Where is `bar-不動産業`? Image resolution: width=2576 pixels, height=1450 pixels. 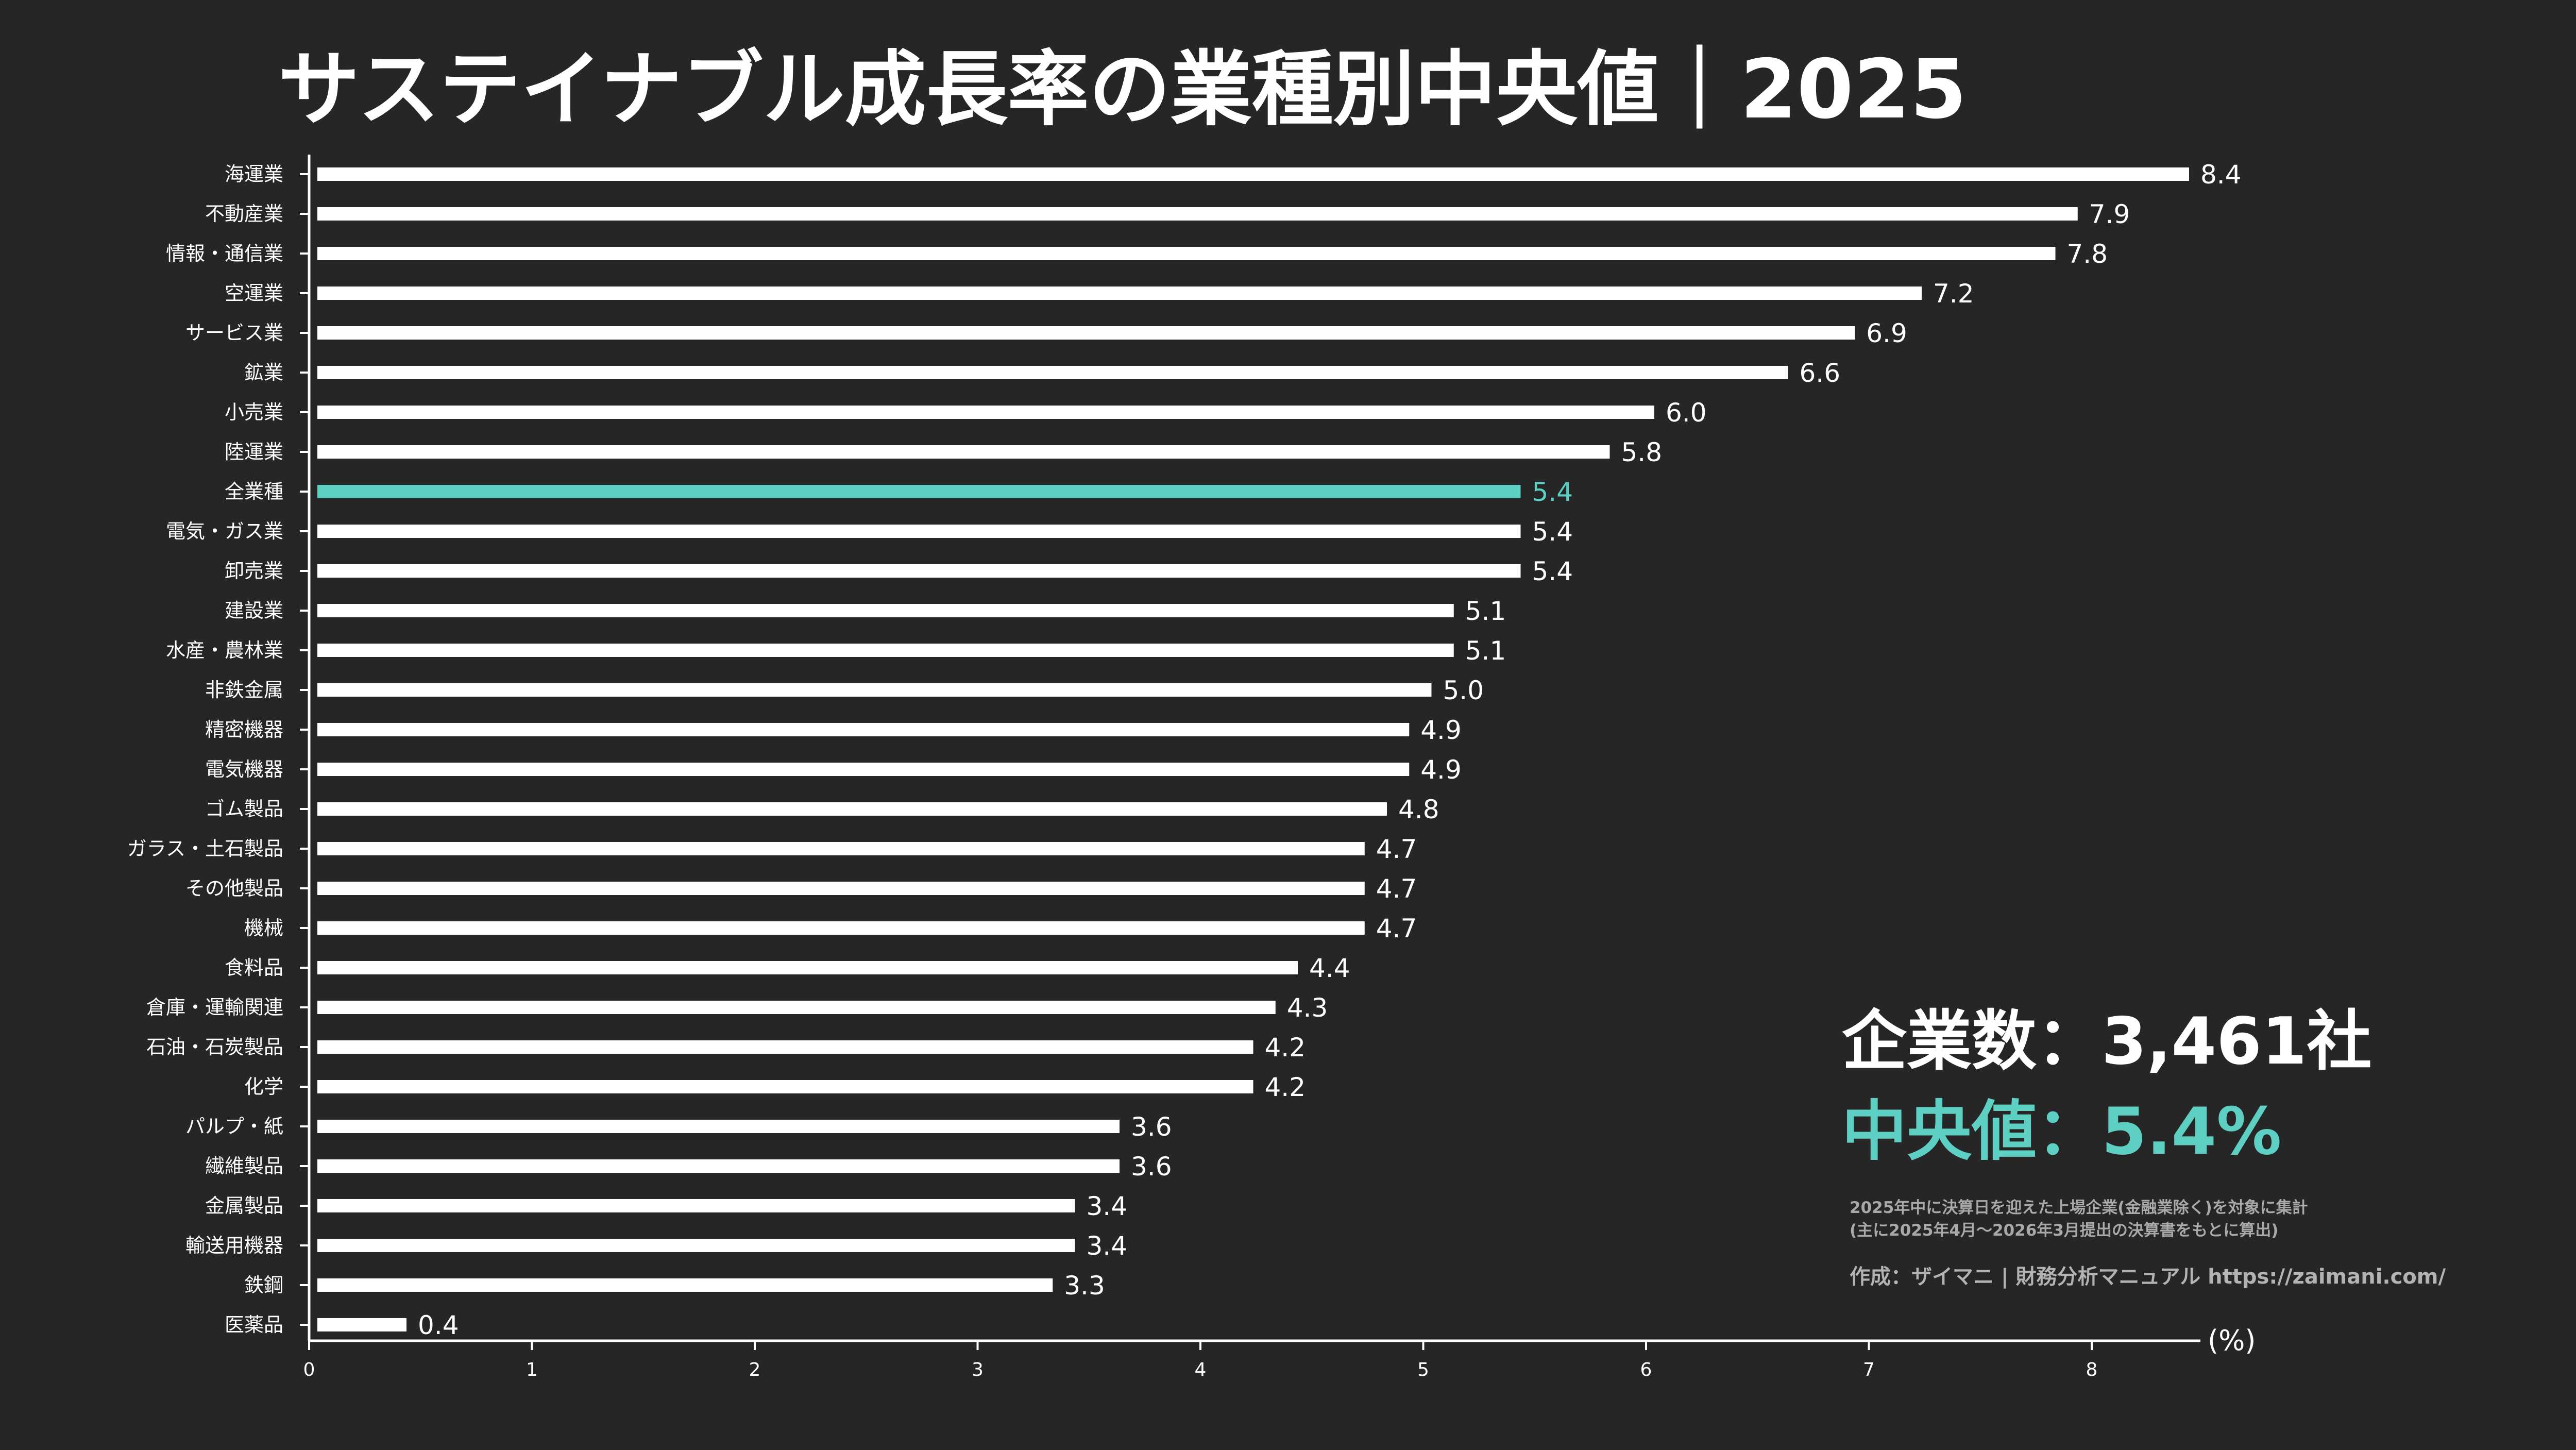 bar-不動産業 is located at coordinates (1197, 214).